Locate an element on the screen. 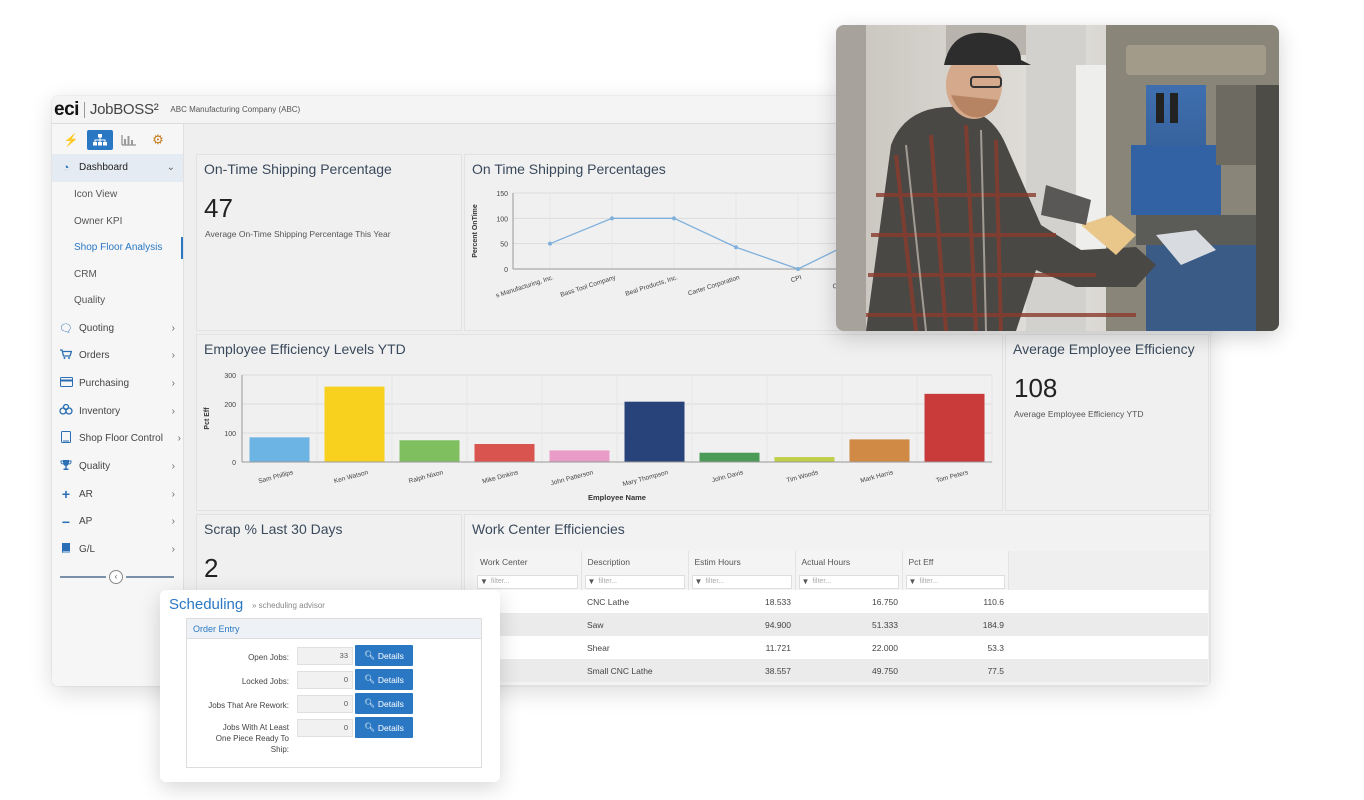 This screenshot has width=1364, height=800. avg-efficiency-value: 108 is located at coordinates (1036, 388).